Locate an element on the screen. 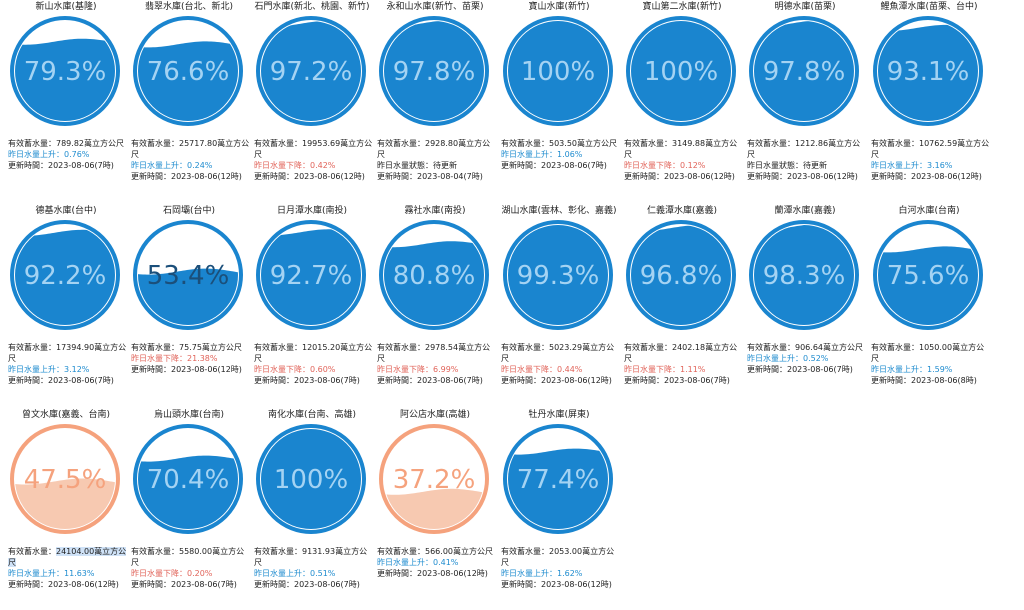 This screenshot has height=610, width=1024. storage-value: 1050.00萬立方公尺 is located at coordinates (928, 353).